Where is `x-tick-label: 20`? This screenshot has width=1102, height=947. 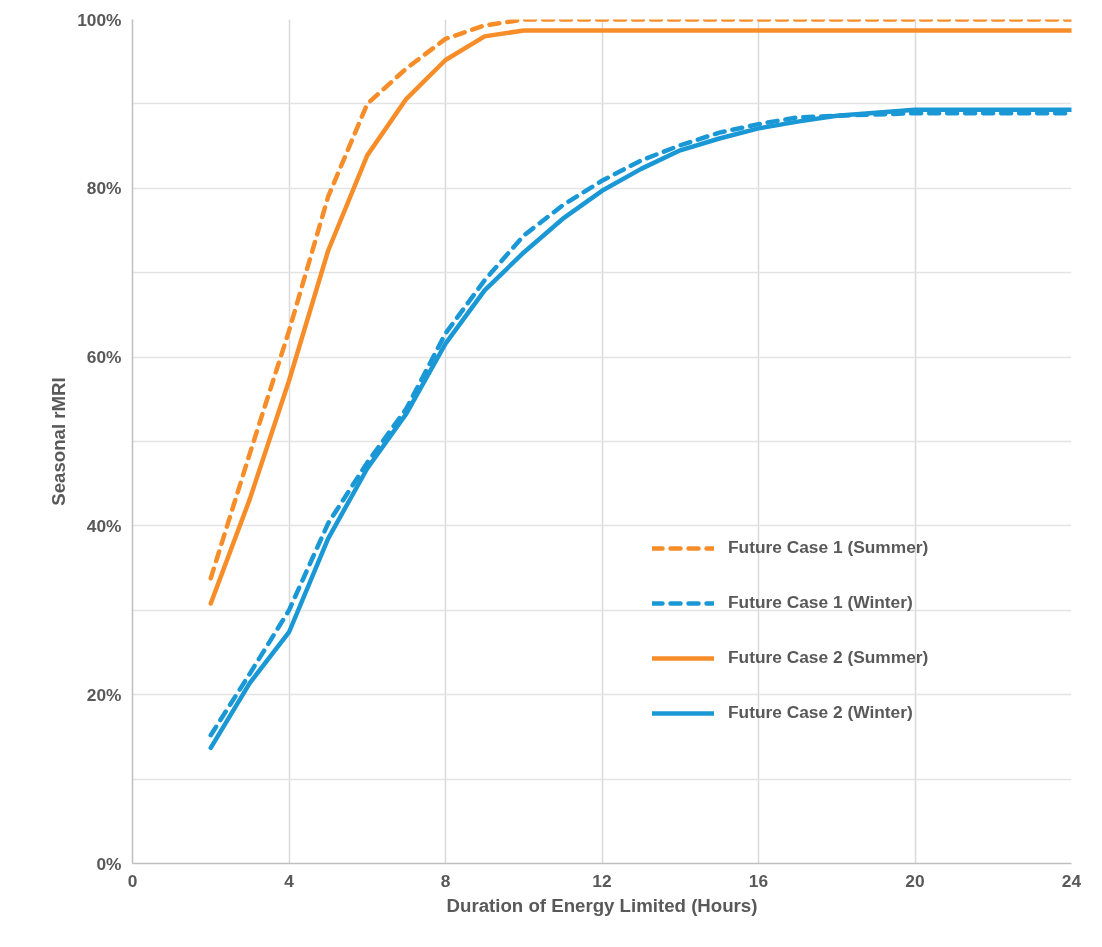
x-tick-label: 20 is located at coordinates (915, 880).